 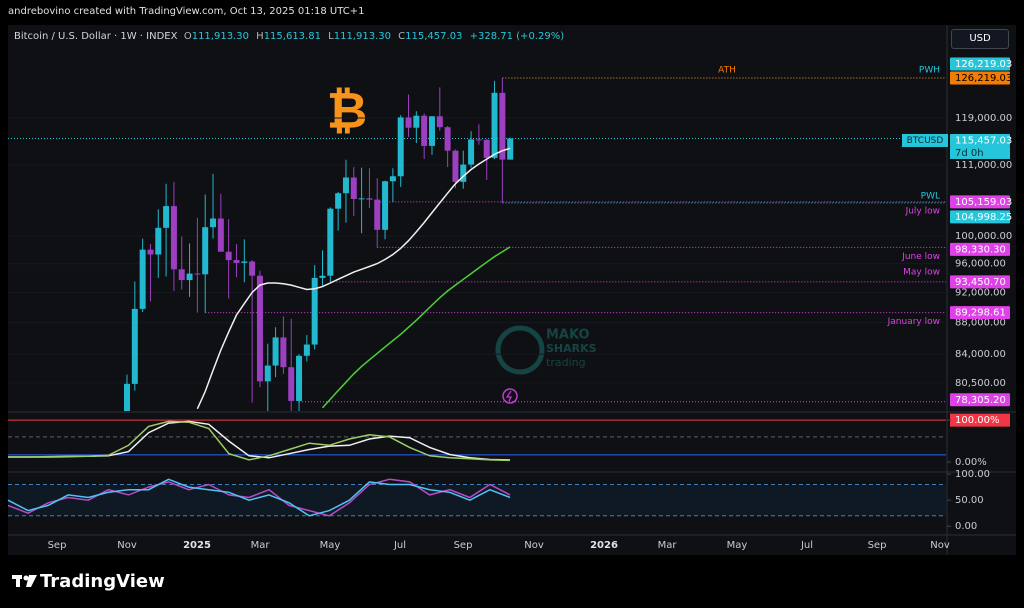 I want to click on x-tick-label: Mar, so click(x=261, y=545).